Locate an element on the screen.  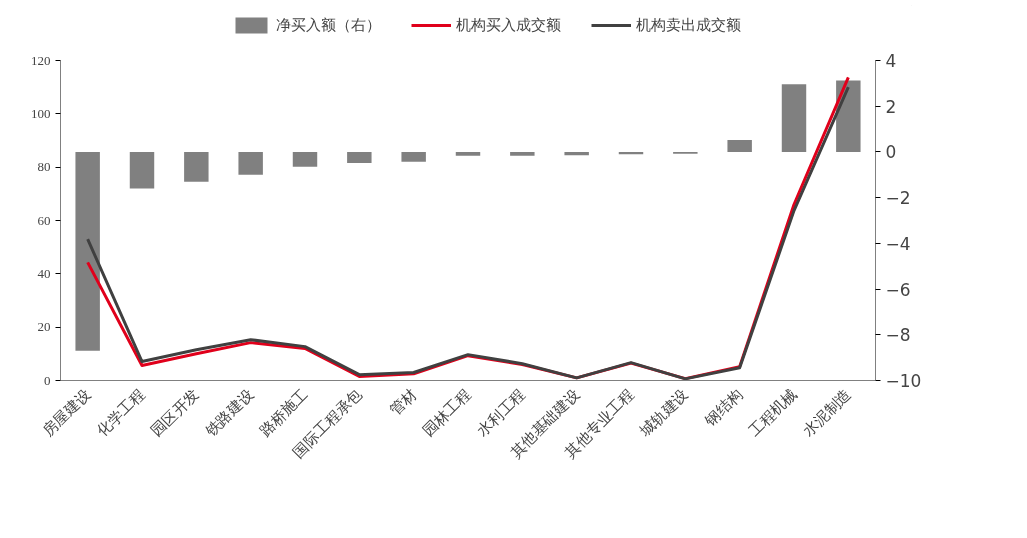
y2-tick-label: −10 is located at coordinates (903, 381).